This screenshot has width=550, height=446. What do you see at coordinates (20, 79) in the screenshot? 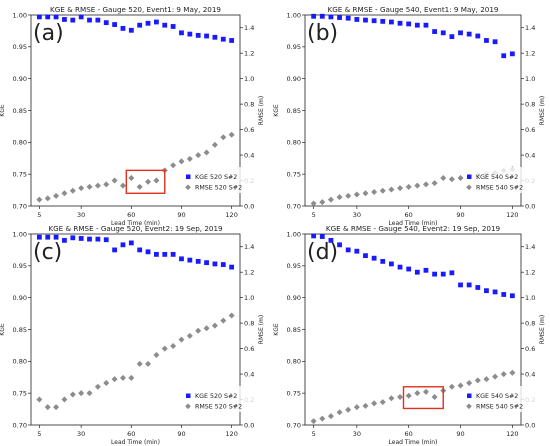
I see `y-tick-label: 0.90` at bounding box center [20, 79].